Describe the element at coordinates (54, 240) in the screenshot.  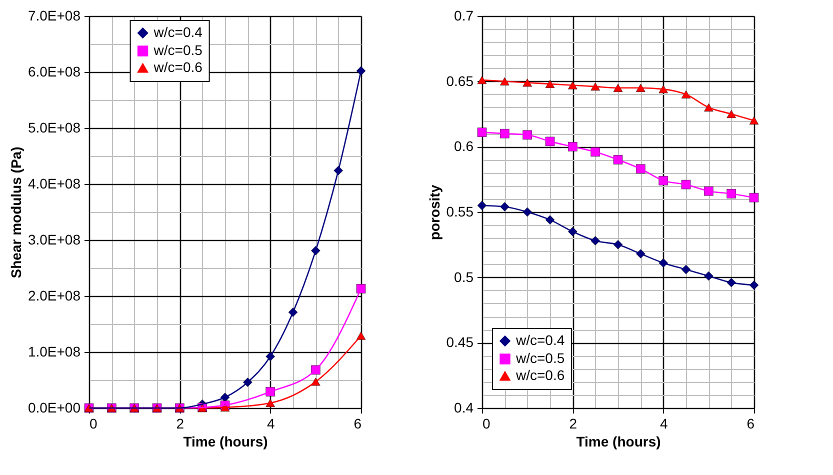
I see `y-tick-label: 3.0E+08` at that location.